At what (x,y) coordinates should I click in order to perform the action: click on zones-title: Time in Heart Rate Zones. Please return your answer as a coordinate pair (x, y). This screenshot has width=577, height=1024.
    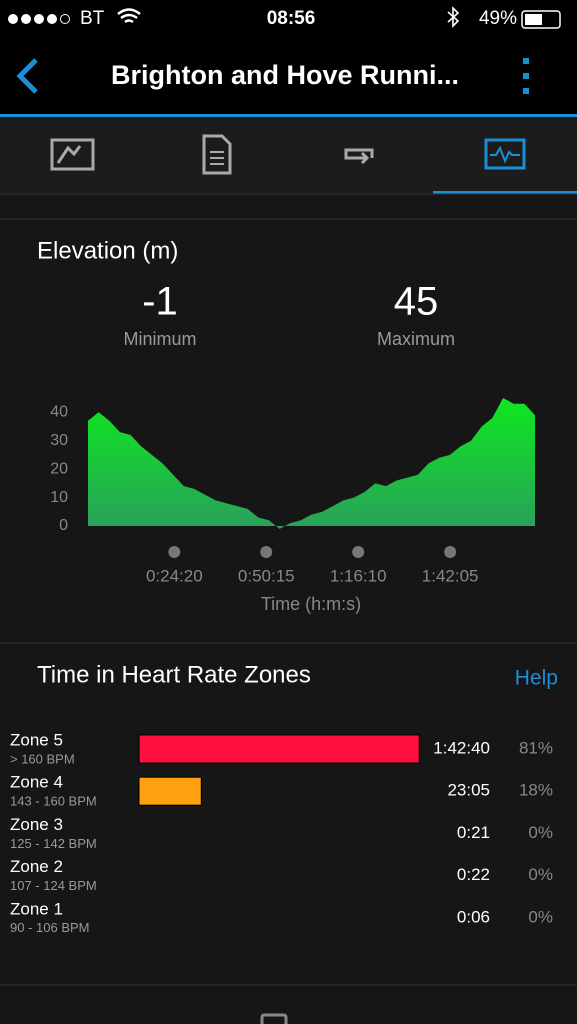
    Looking at the image, I should click on (174, 674).